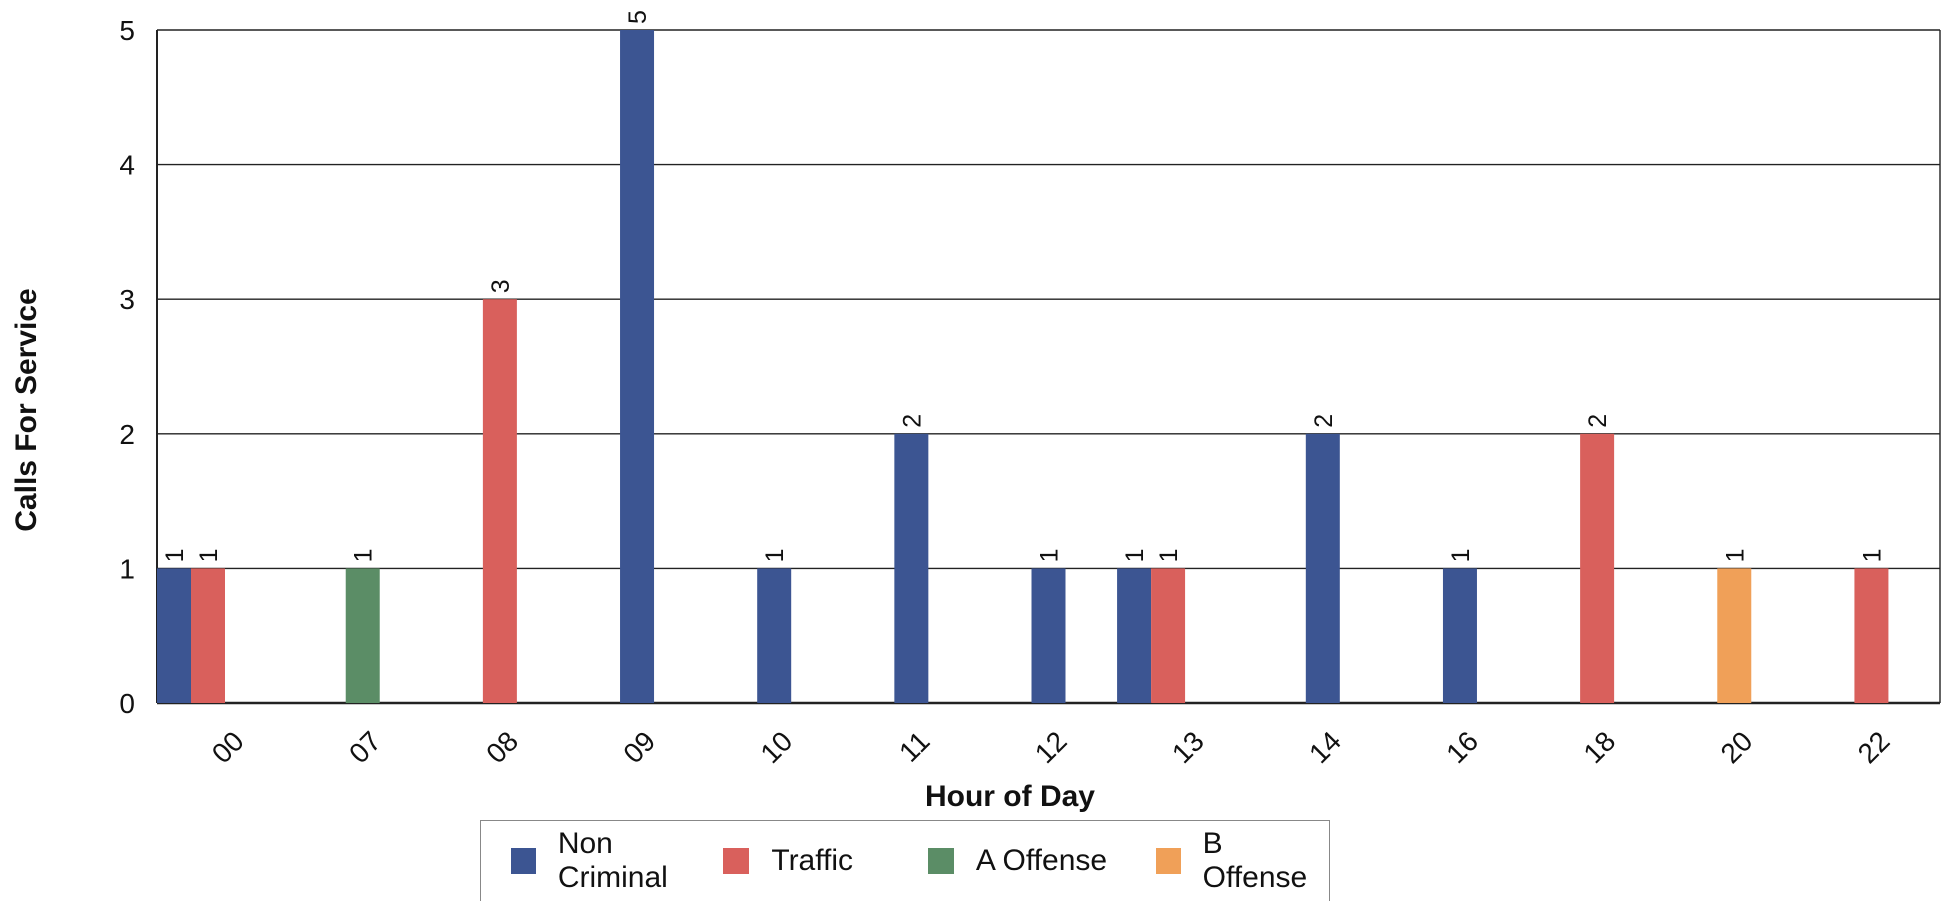 Image resolution: width=1947 pixels, height=901 pixels. I want to click on legend-item-a-offense: A Offense, so click(1042, 861).